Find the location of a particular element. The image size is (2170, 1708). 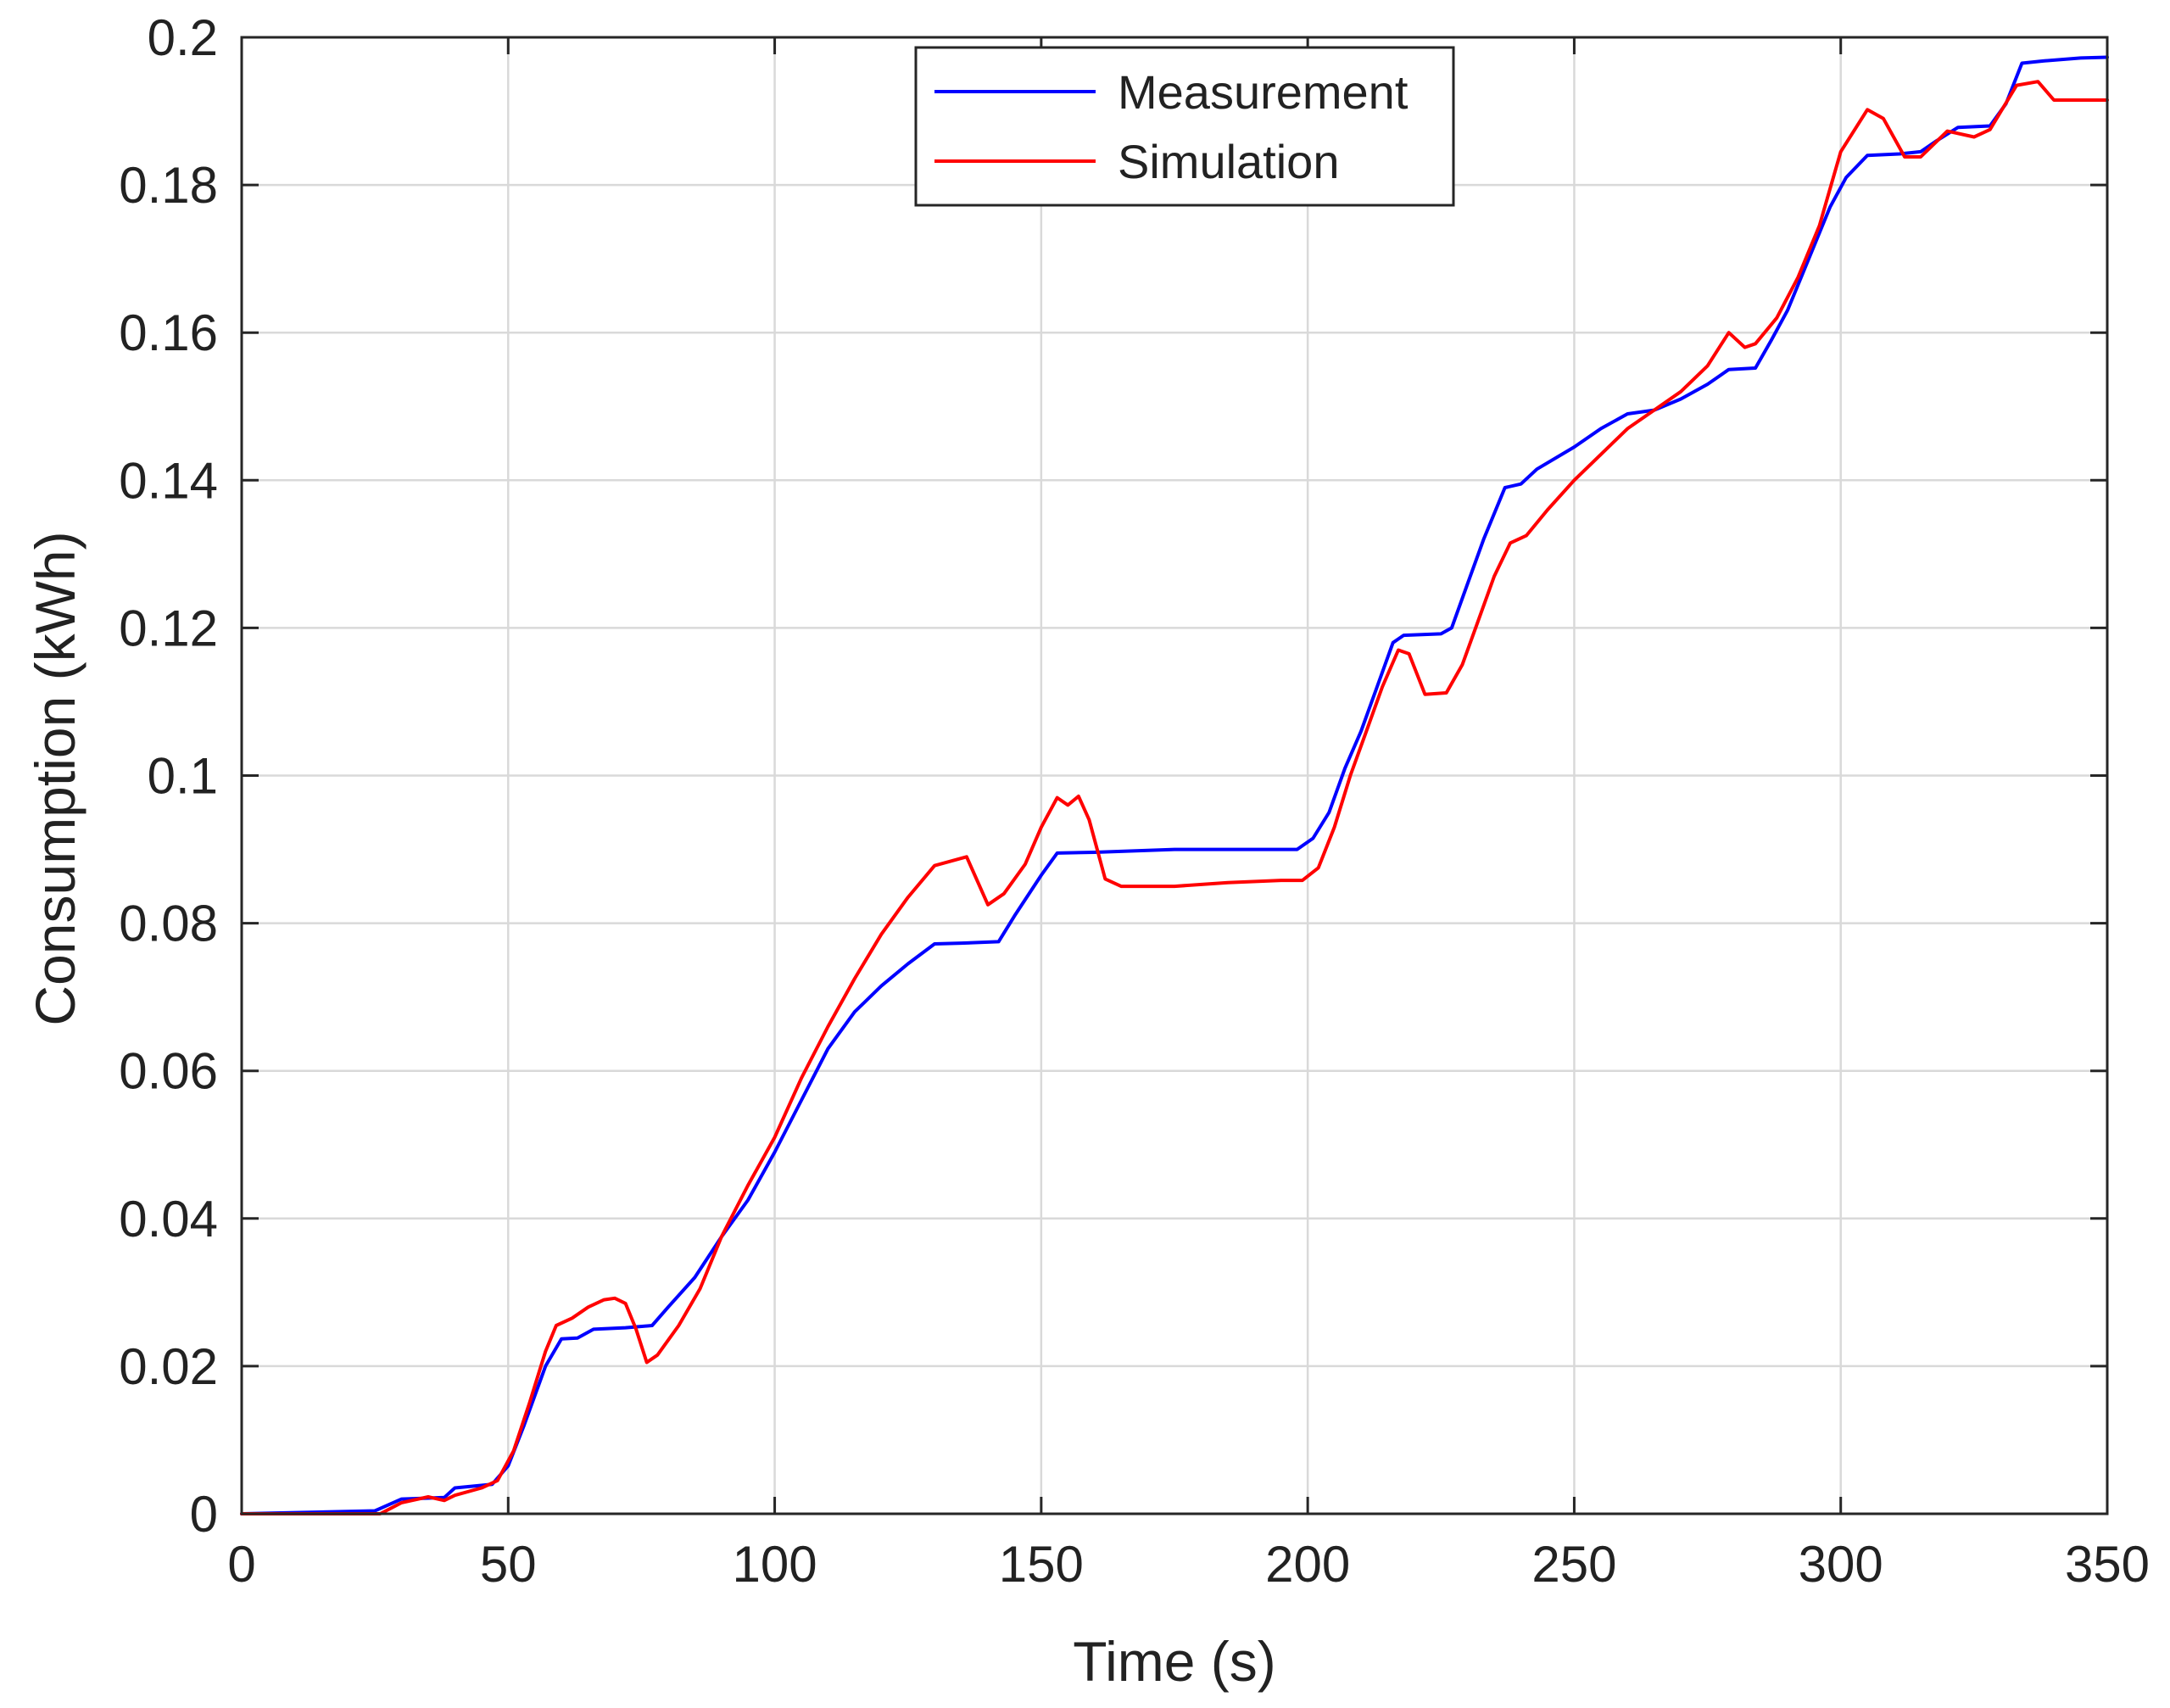

legend: Measurement Simulation is located at coordinates (1185, 127).